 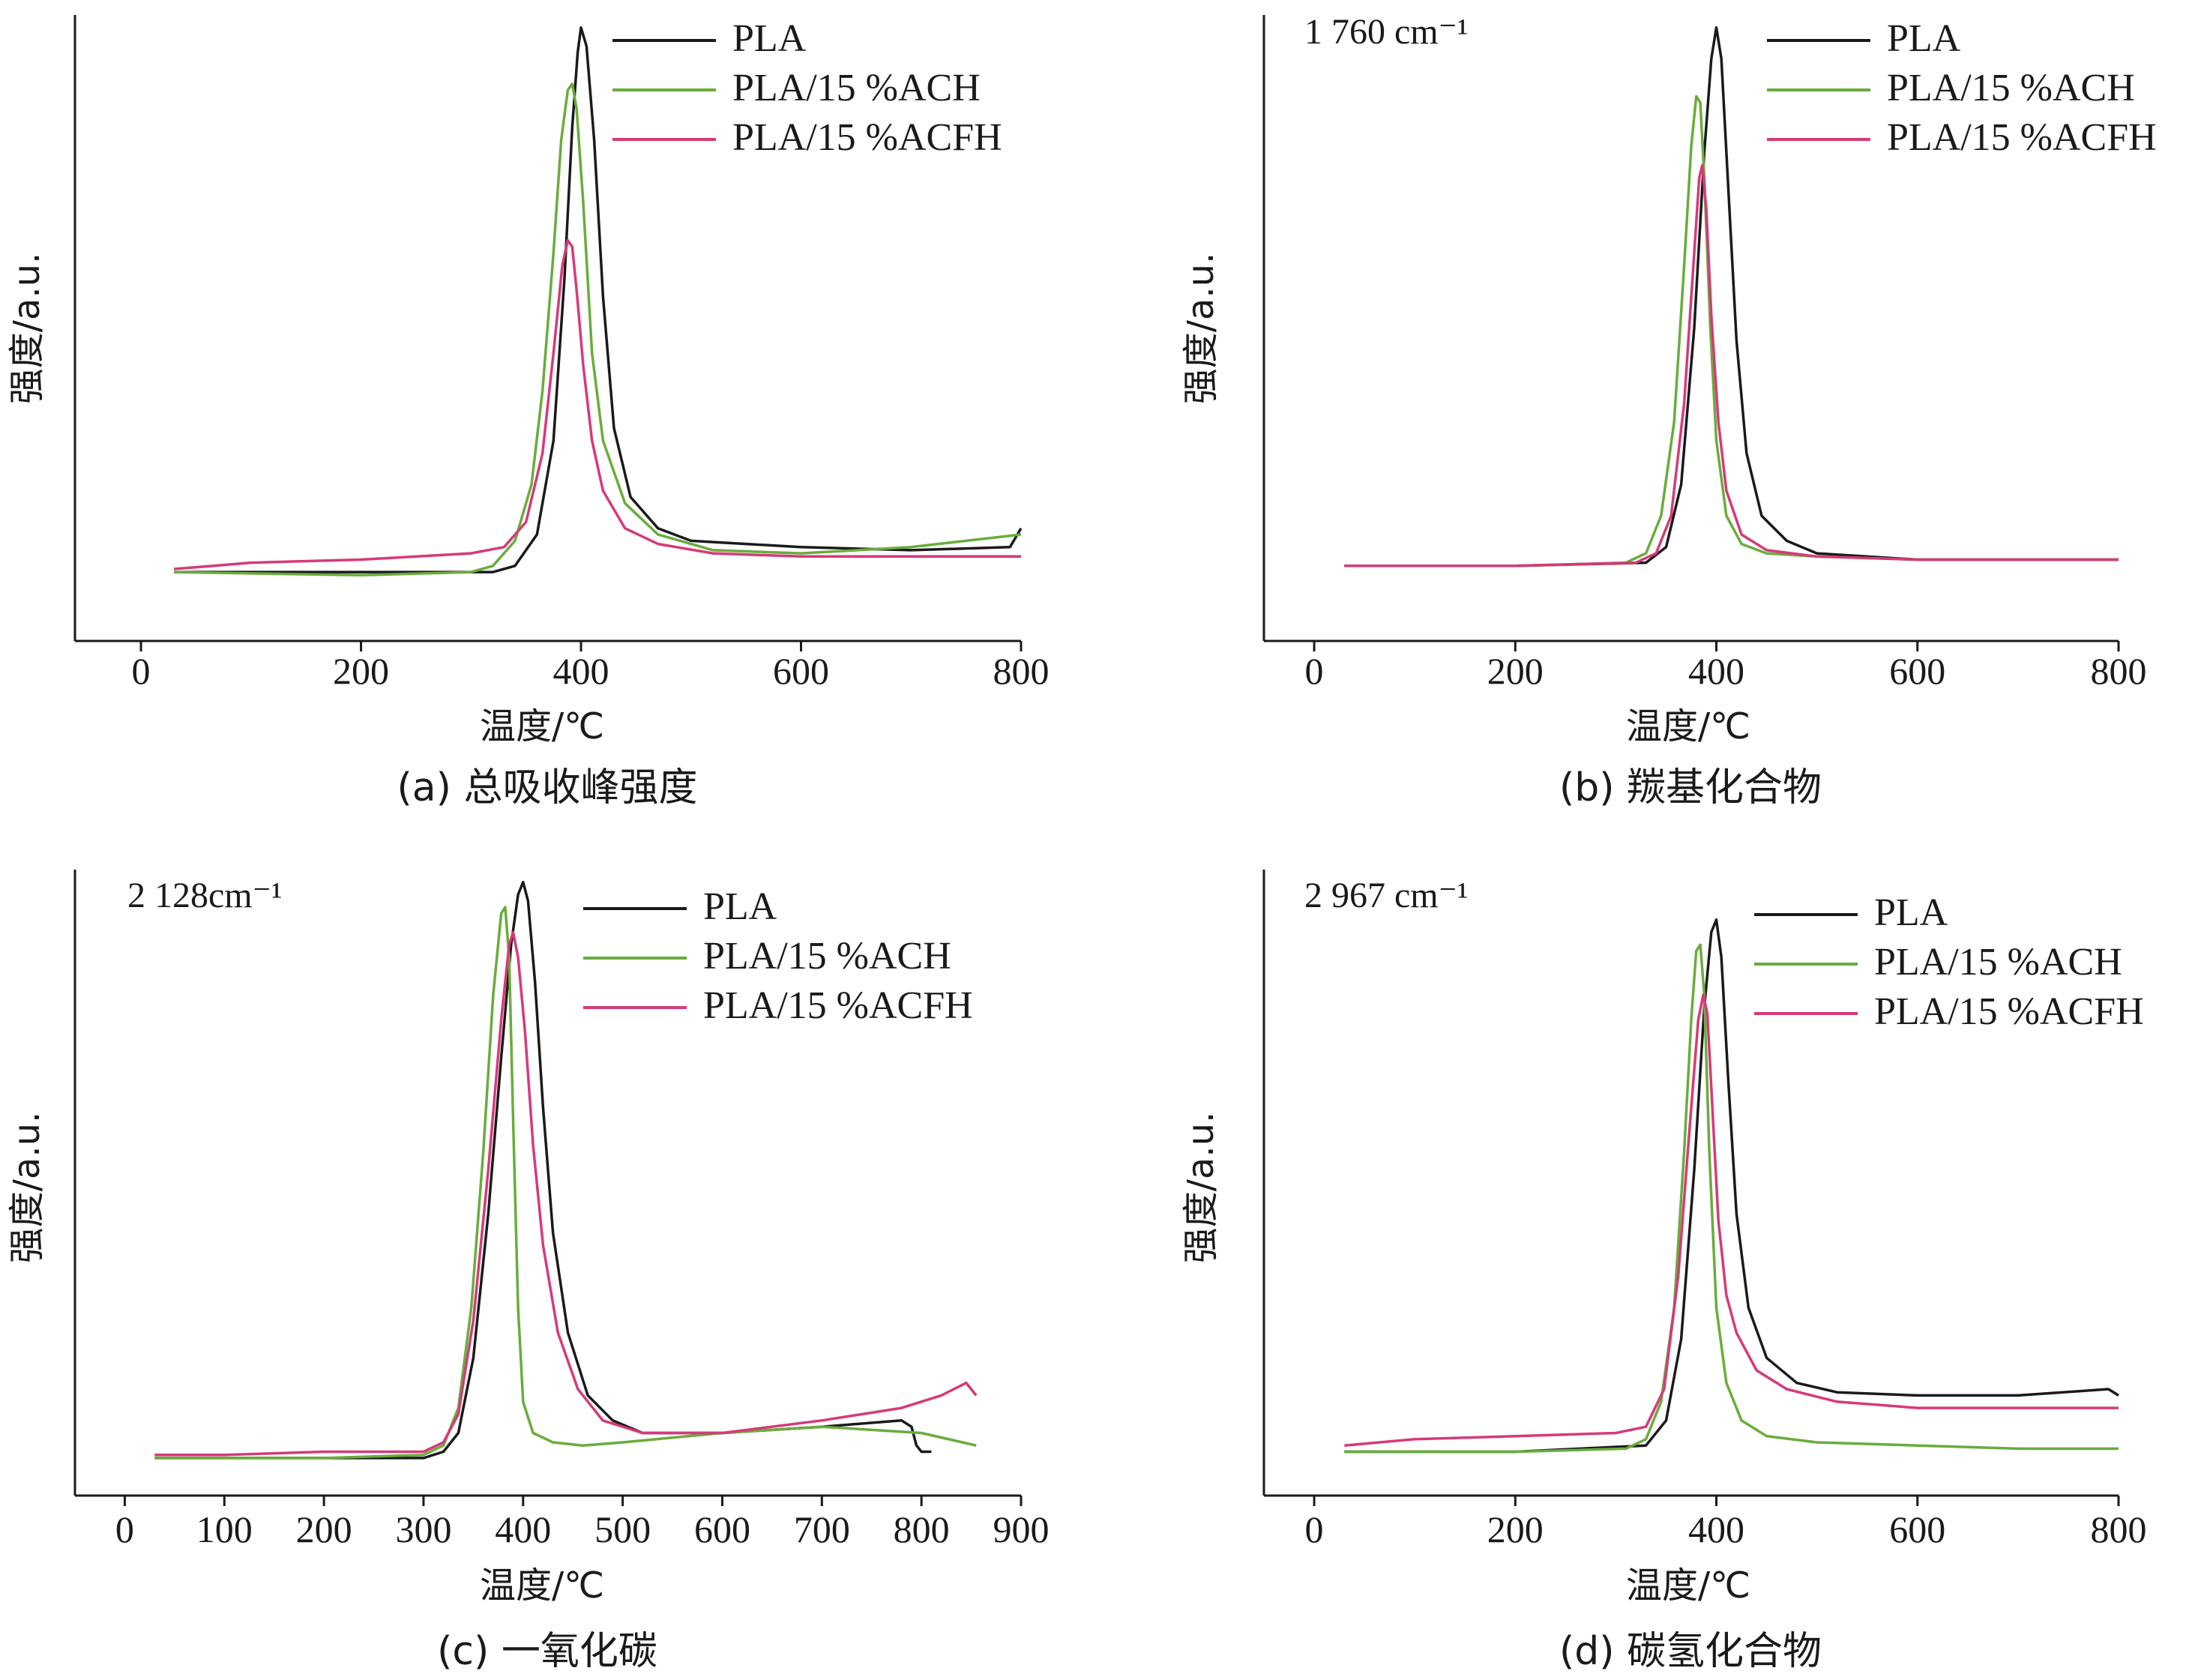 What do you see at coordinates (2022, 137) in the screenshot?
I see `legend-label-pla-15-acfh-b: PLA/15 %ACFH` at bounding box center [2022, 137].